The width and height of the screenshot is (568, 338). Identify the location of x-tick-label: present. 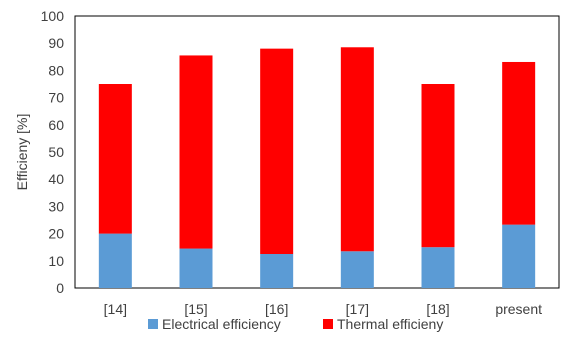
(518, 309).